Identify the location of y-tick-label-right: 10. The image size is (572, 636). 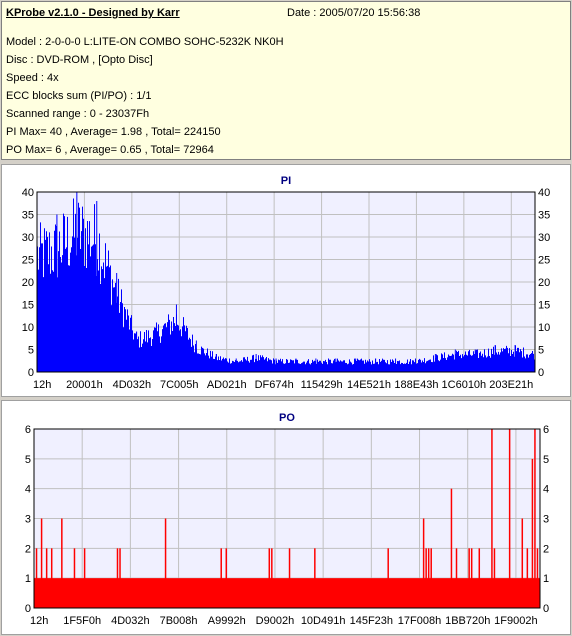
(544, 328).